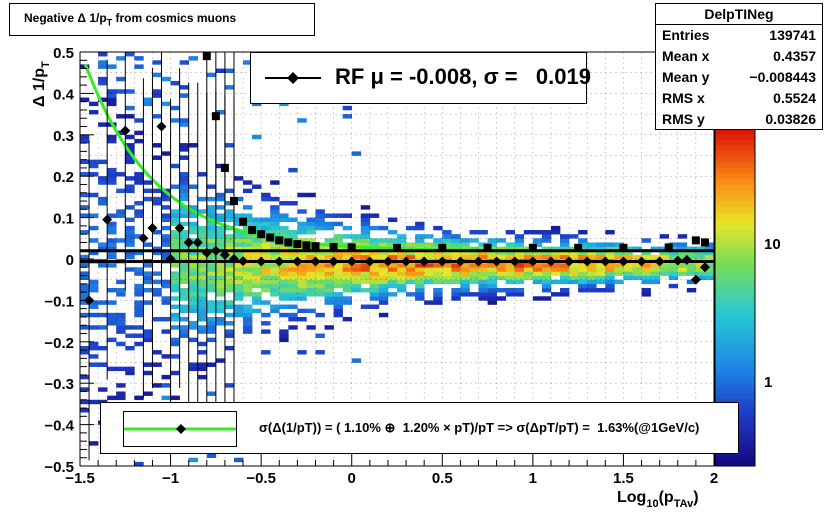  What do you see at coordinates (109, 22) in the screenshot?
I see `chart-title-sub: T` at bounding box center [109, 22].